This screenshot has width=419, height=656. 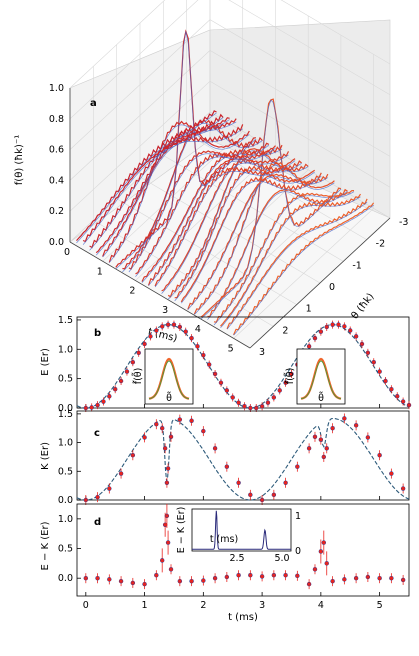 I want to click on y-tick-label: 1.0, so click(x=65, y=443).